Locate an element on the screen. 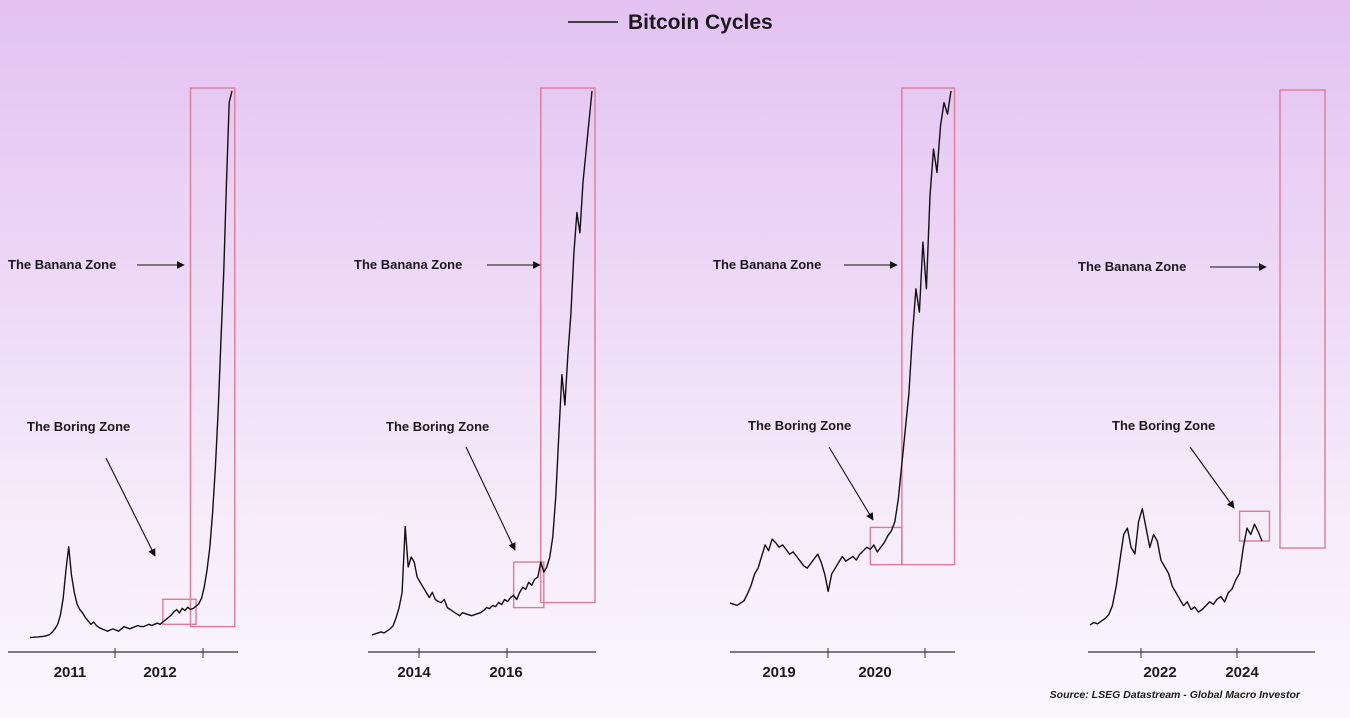 Image resolution: width=1350 pixels, height=718 pixels. x-tick-label: 2016 is located at coordinates (505, 672).